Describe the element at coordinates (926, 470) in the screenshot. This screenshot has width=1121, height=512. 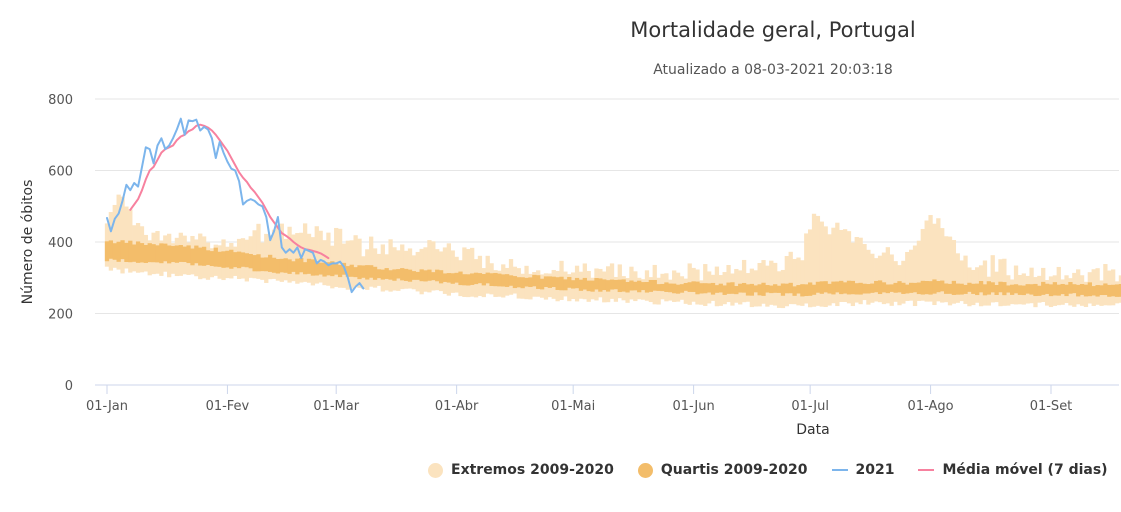
I see `legend-symbol-moving-average` at that location.